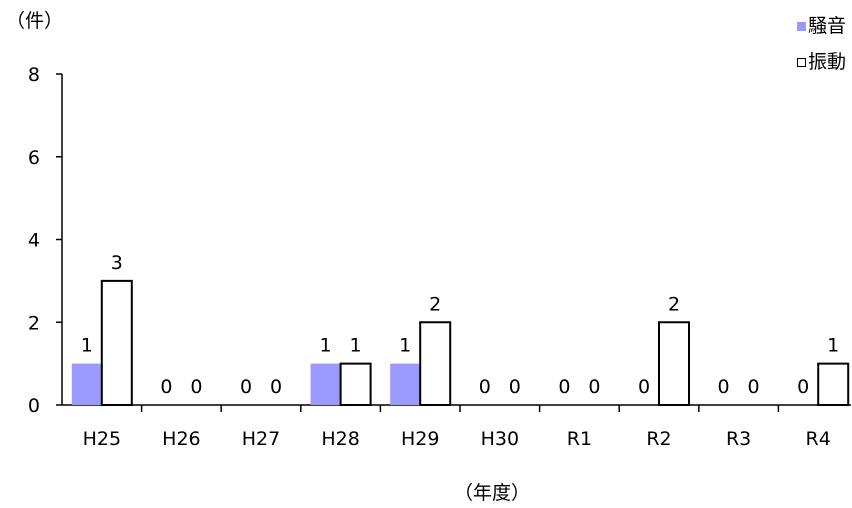 The height and width of the screenshot is (508, 852). I want to click on legend-swatch-noise, so click(801, 26).